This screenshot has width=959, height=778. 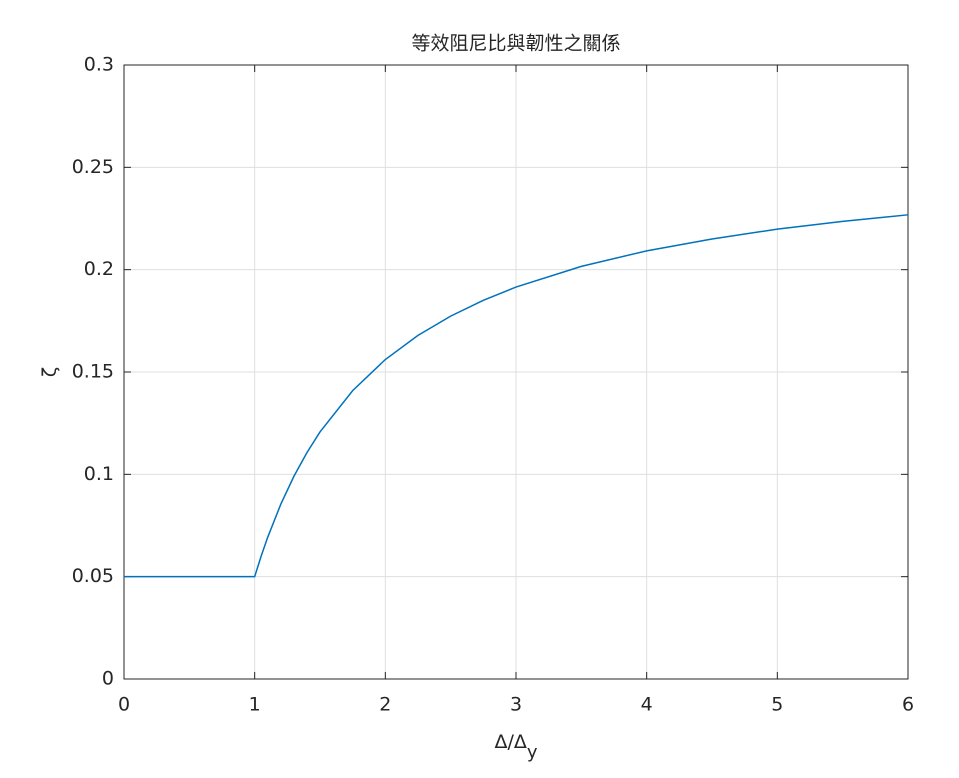 What do you see at coordinates (516, 705) in the screenshot?
I see `x-tick-label: 3` at bounding box center [516, 705].